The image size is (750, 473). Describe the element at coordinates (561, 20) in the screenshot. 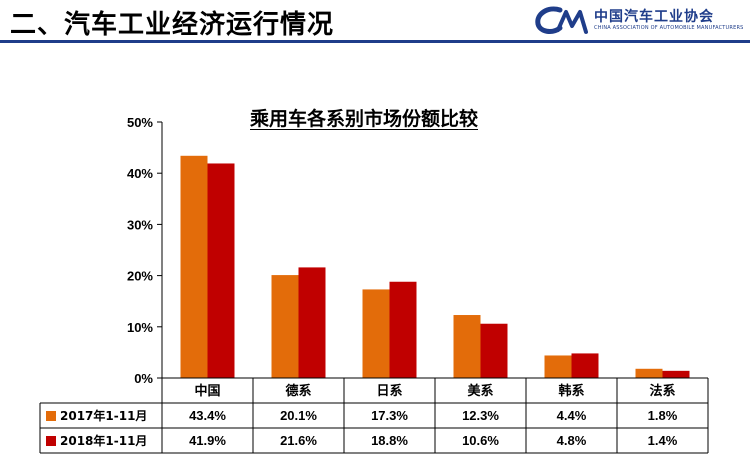

I see `caam-logo-icon` at that location.